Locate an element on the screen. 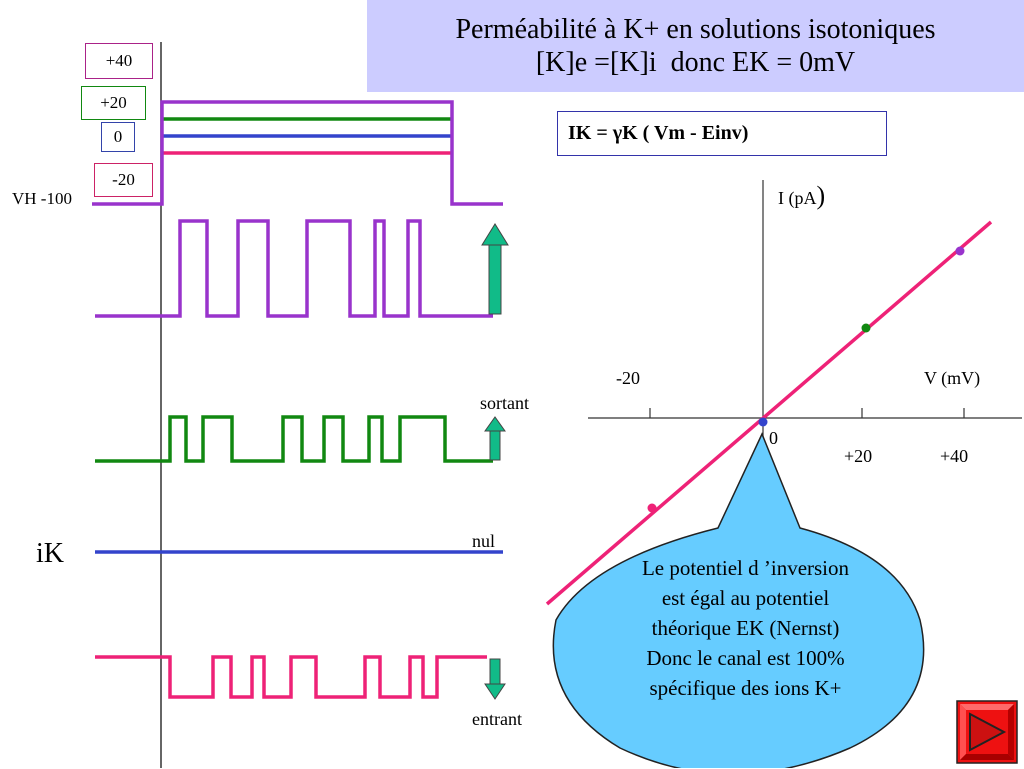 This screenshot has height=769, width=1024. voltage-label-minus20: -20 is located at coordinates (123, 180).